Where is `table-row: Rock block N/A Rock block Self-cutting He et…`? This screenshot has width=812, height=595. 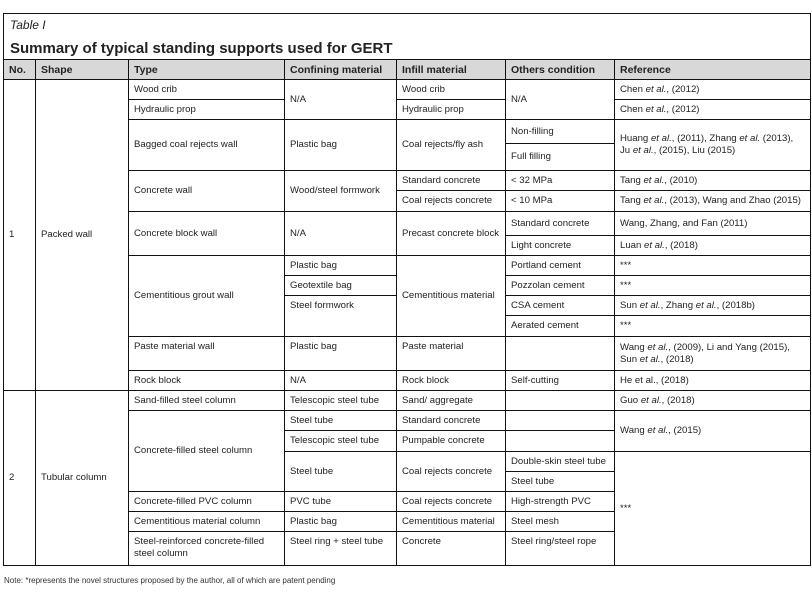
table-row: Rock block N/A Rock block Self-cutting He et… is located at coordinates (407, 380).